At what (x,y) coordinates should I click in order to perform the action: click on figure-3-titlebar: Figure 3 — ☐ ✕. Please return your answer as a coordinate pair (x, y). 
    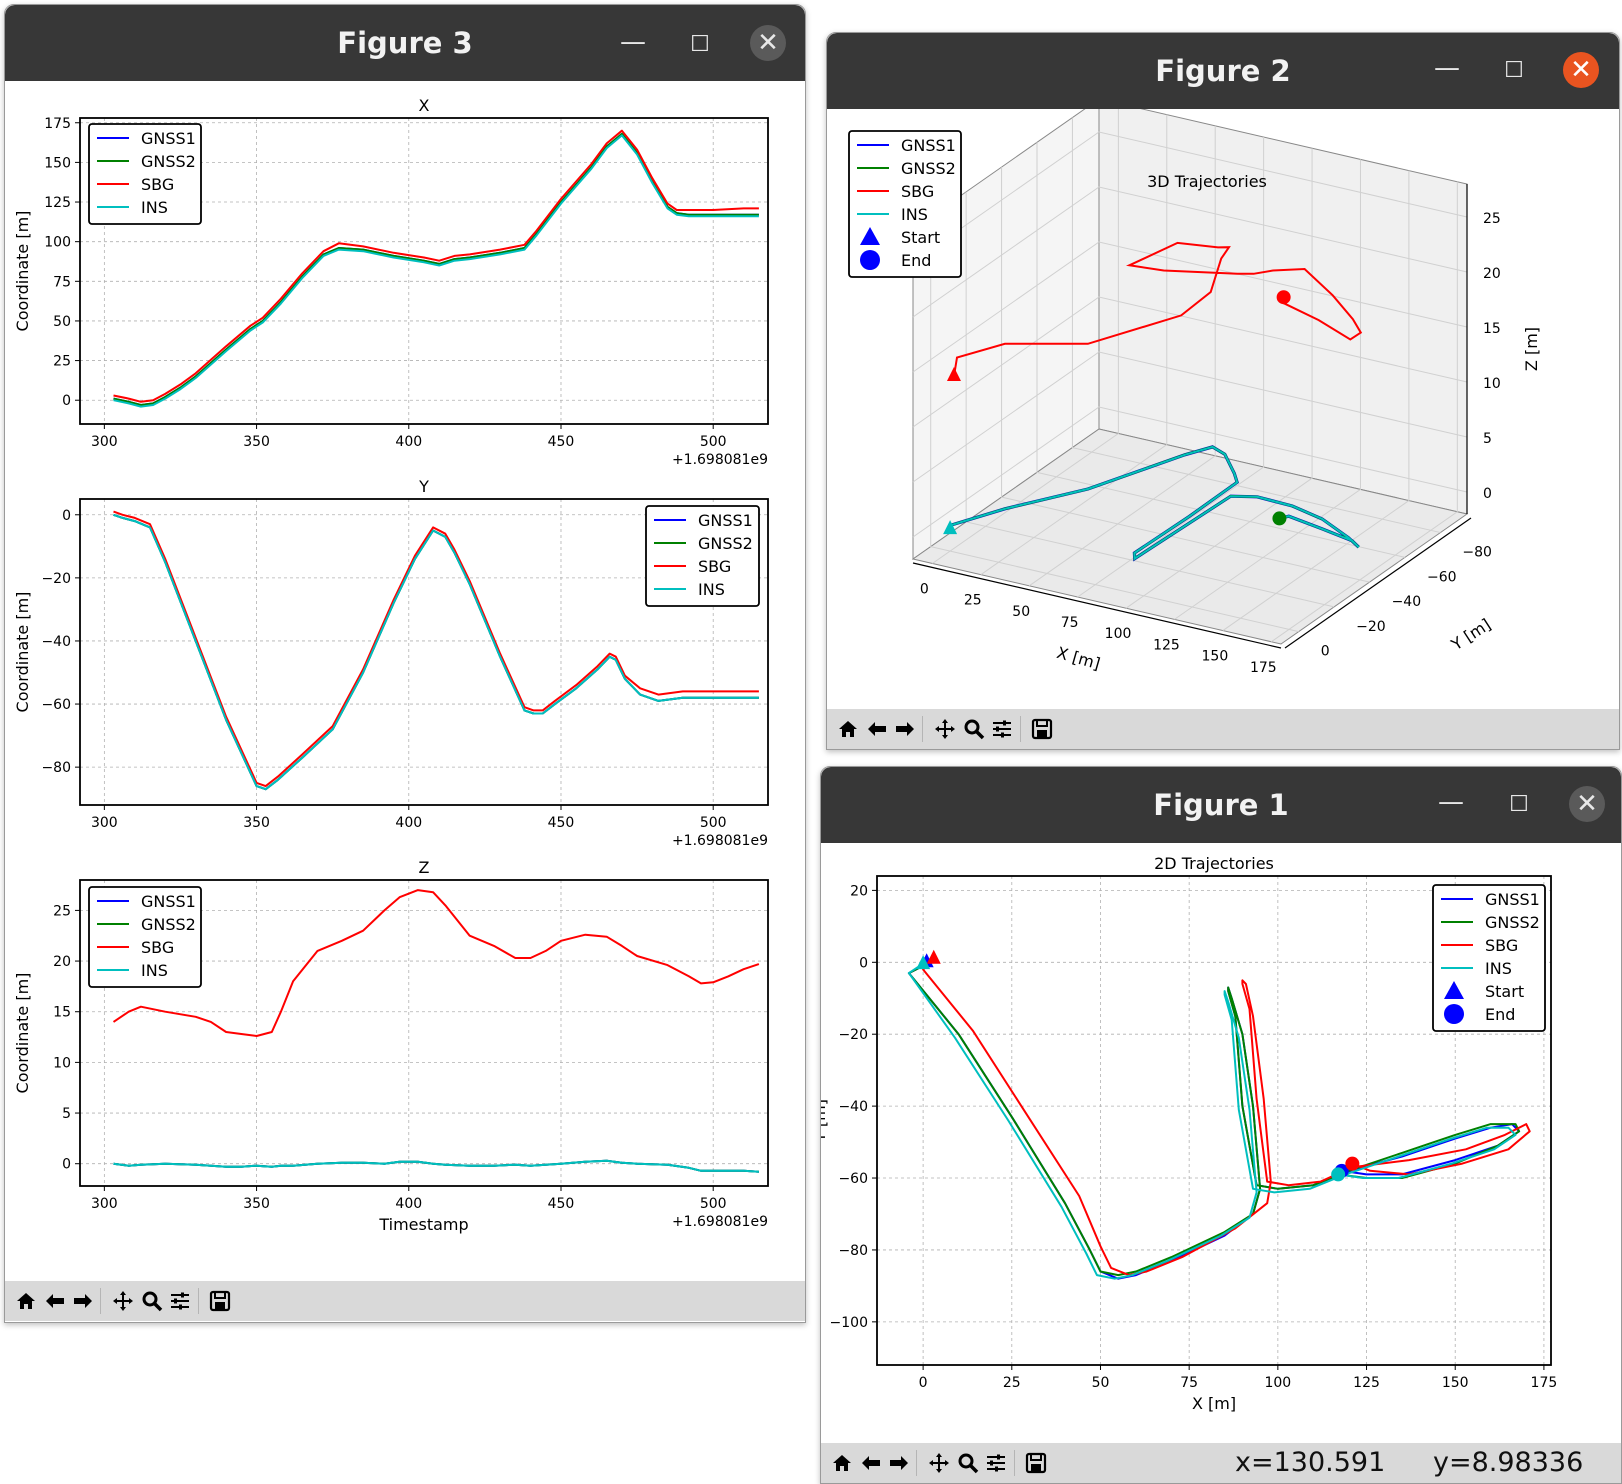
    Looking at the image, I should click on (405, 43).